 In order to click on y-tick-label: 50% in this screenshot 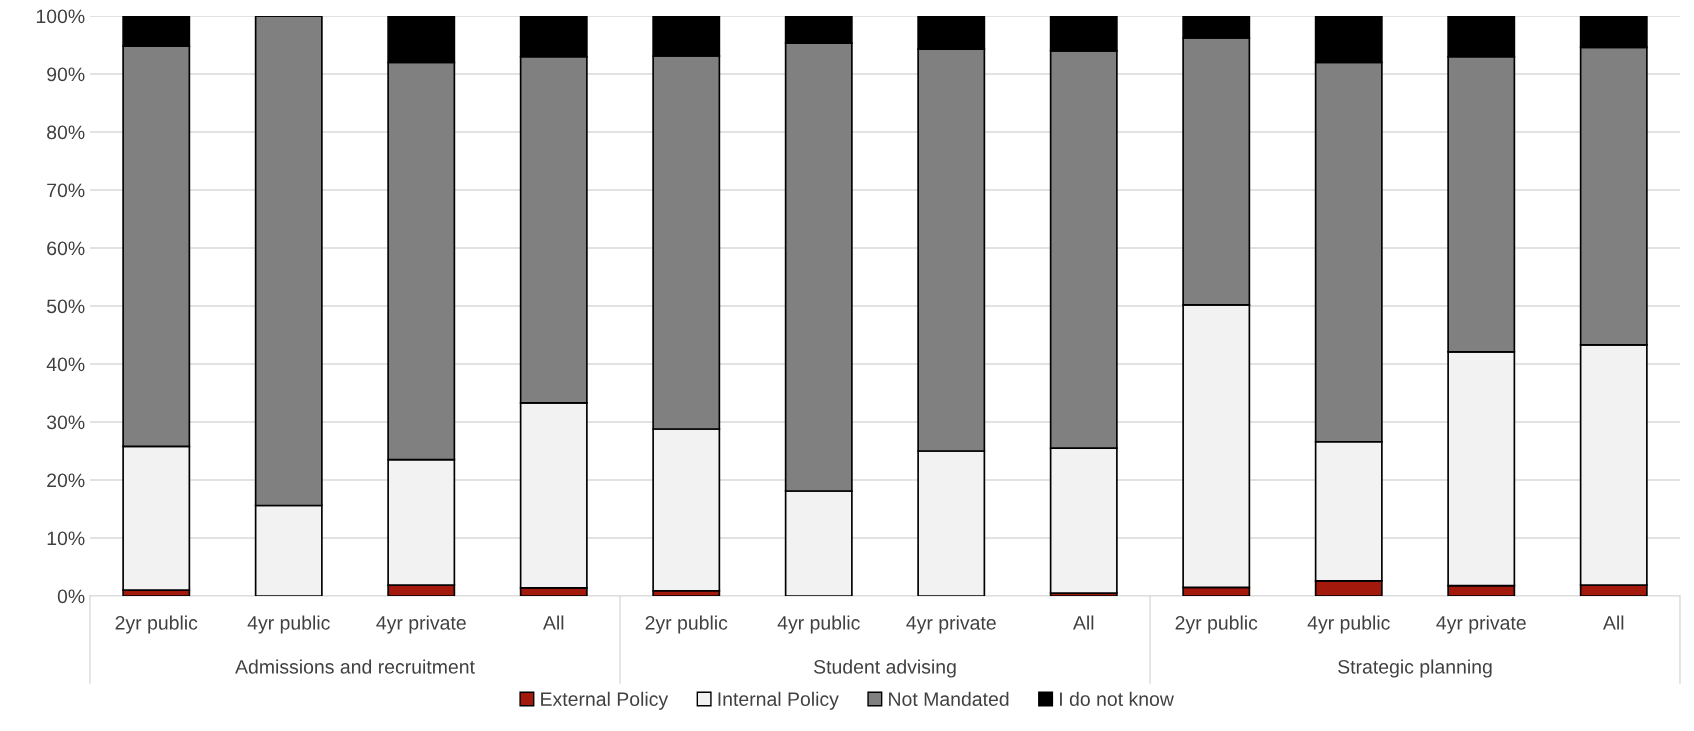, I will do `click(66, 306)`.